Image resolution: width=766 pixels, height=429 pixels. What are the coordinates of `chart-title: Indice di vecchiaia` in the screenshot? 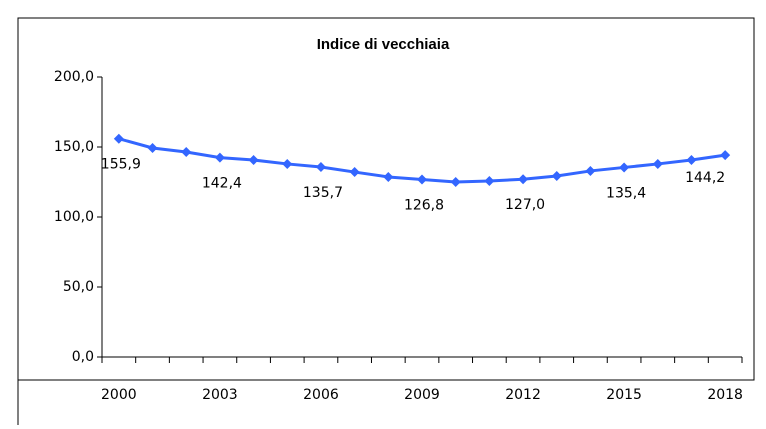 It's located at (383, 44).